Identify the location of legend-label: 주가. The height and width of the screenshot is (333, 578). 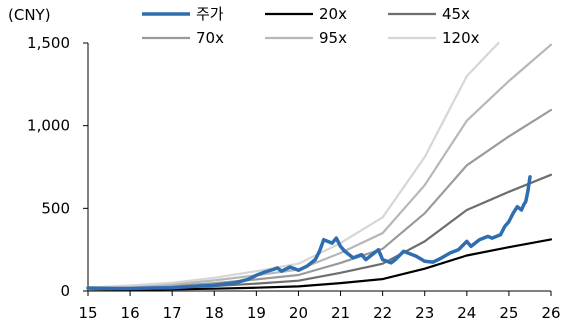
(210, 14).